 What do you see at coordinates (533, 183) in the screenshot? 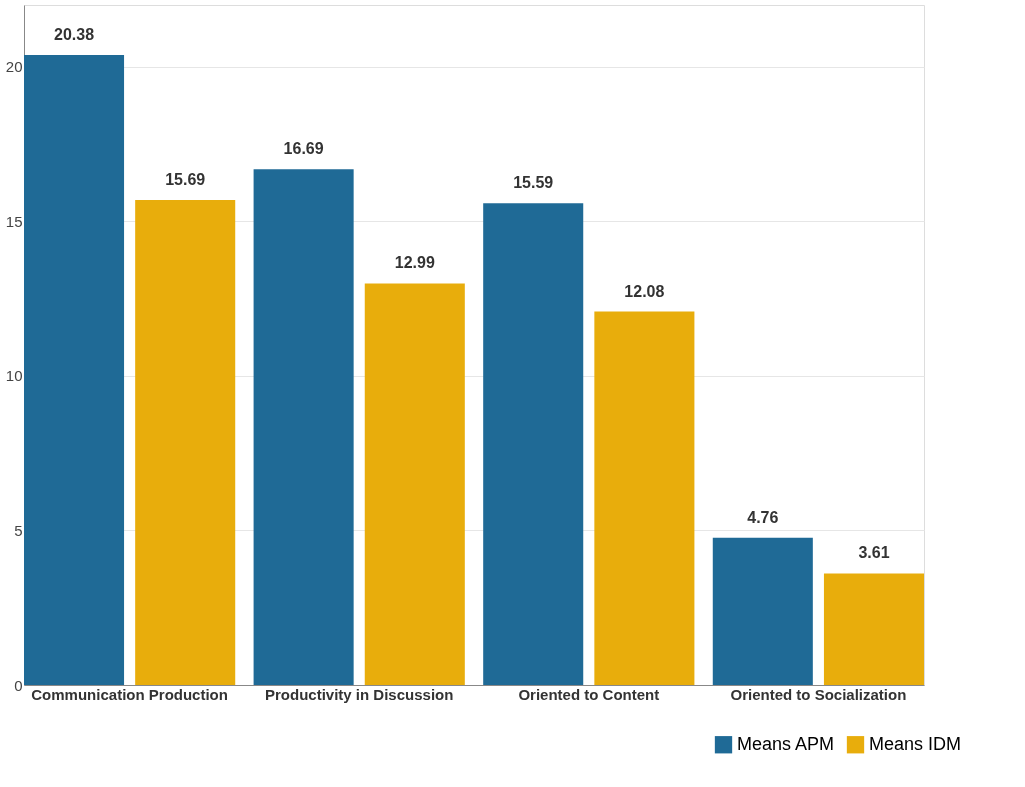
I see `data-label: 15.59` at bounding box center [533, 183].